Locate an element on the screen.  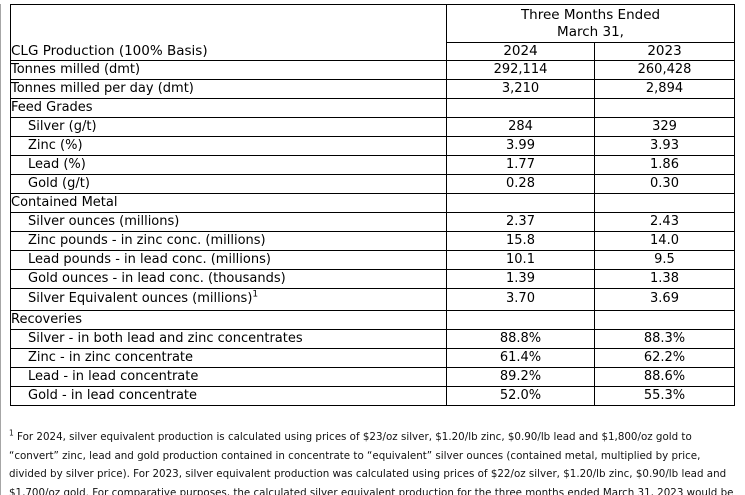
table-row: Gold (g/t) 0.28 0.30 is located at coordinates (373, 184).